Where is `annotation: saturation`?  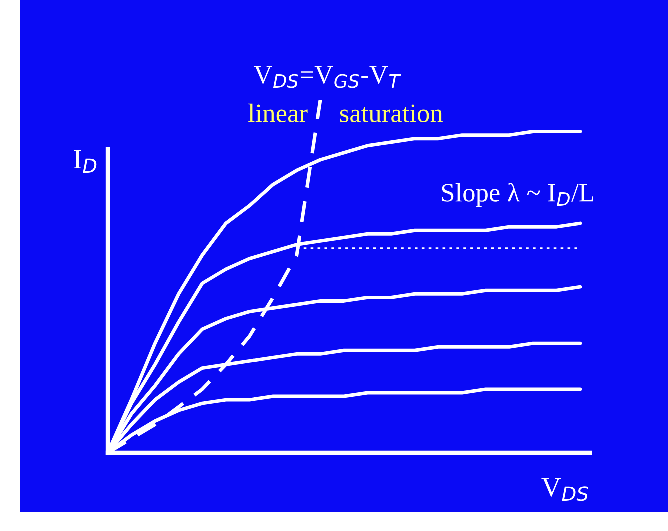
annotation: saturation is located at coordinates (392, 113).